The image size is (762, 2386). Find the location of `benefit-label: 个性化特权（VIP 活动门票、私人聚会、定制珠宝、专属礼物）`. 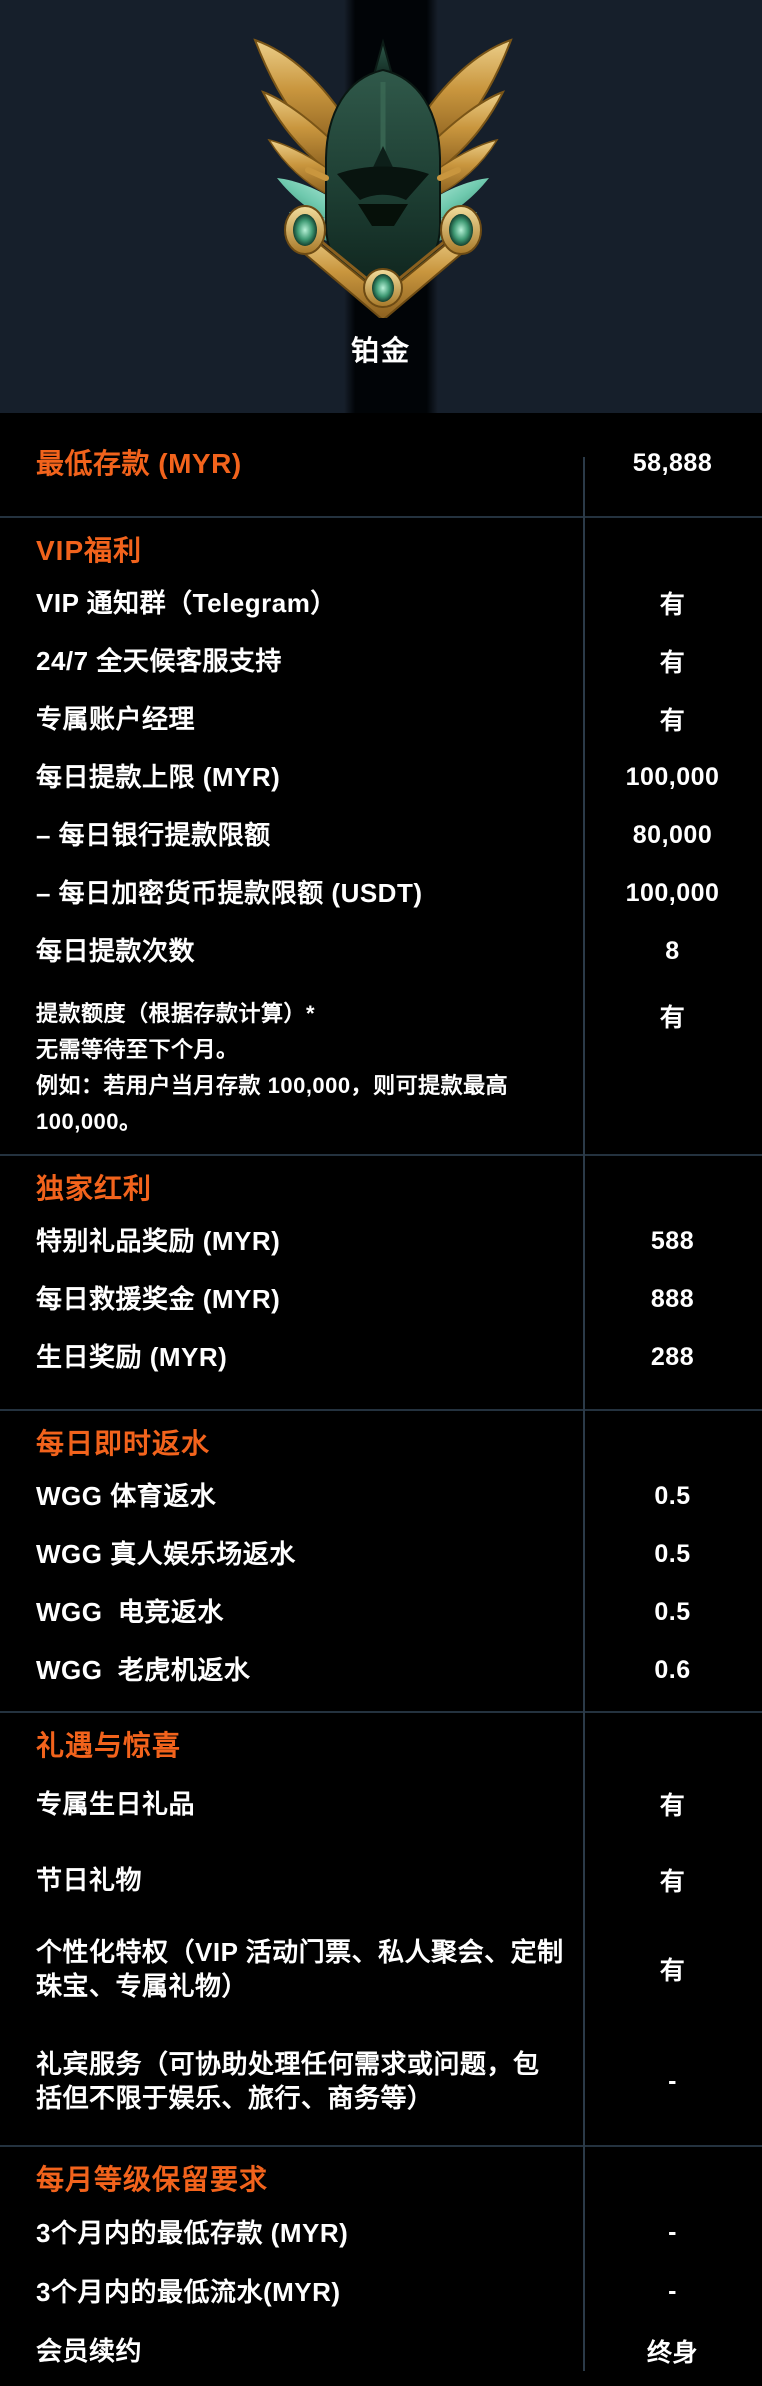

benefit-label: 个性化特权（VIP 活动门票、私人聚会、定制珠宝、专属礼物） is located at coordinates (291, 1969).